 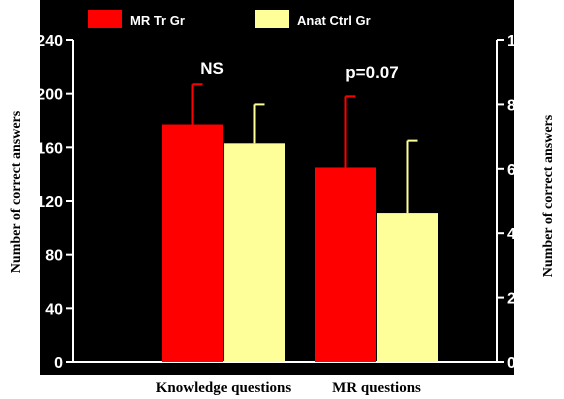 What do you see at coordinates (516, 105) in the screenshot?
I see `y-right-tick-label: 80` at bounding box center [516, 105].